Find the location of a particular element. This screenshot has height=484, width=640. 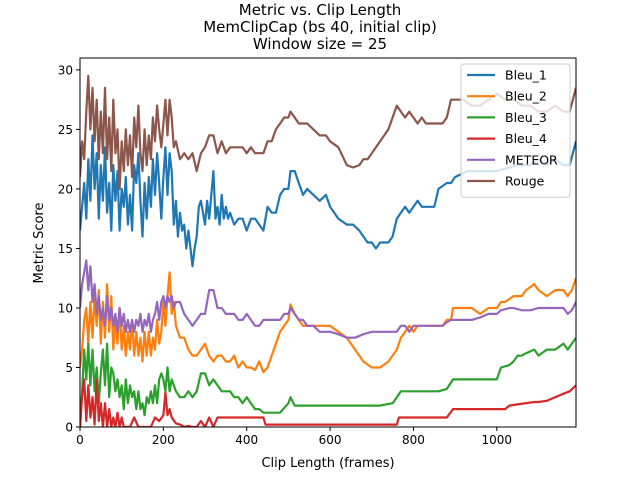

series-line-meteor is located at coordinates (328, 299).